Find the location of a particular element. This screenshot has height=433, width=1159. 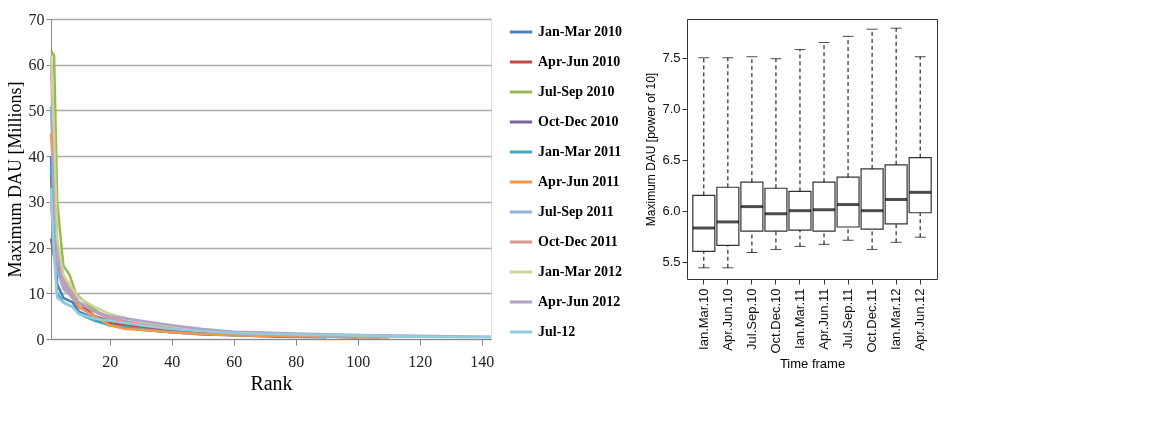

x-tick-label: Oct.Dec.10 is located at coordinates (775, 321).